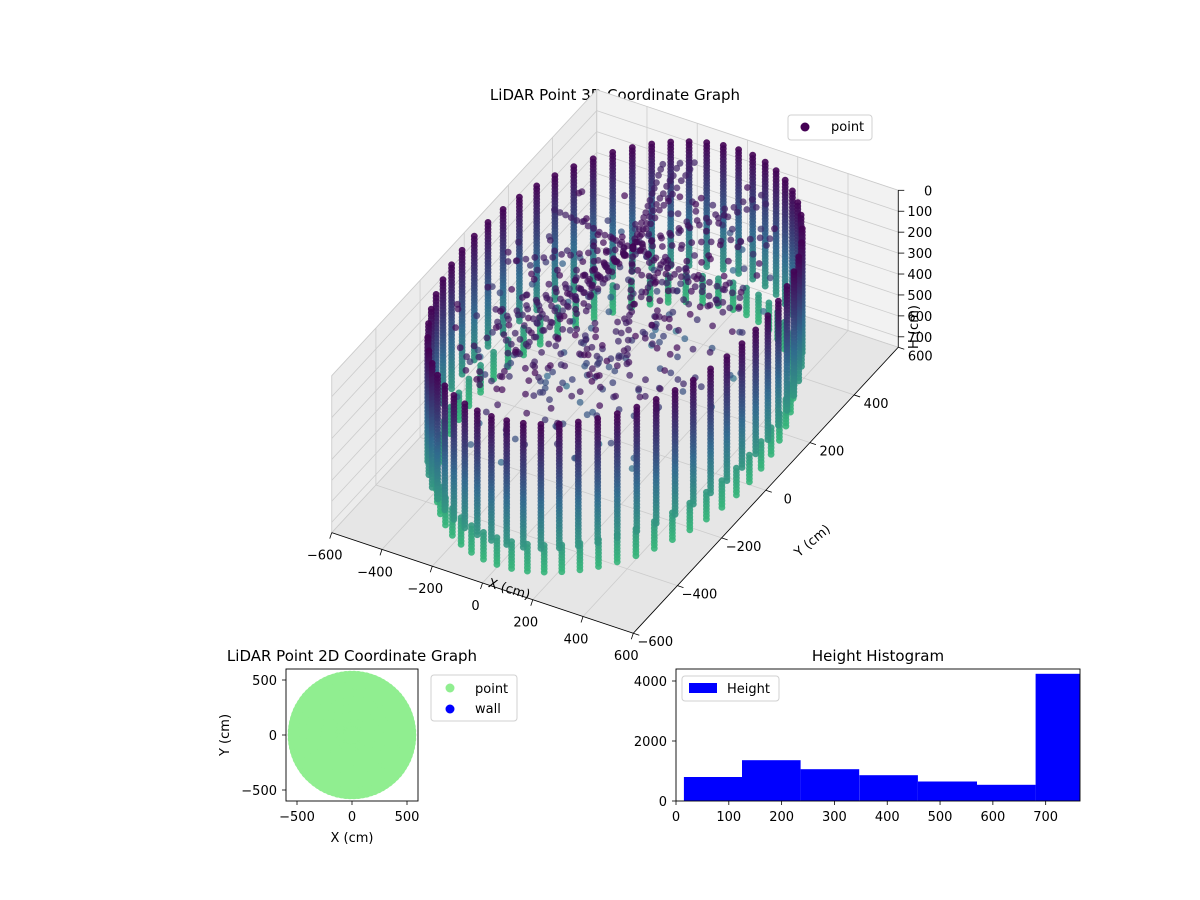 This screenshot has width=1200, height=900. Describe the element at coordinates (992, 817) in the screenshot. I see `hist-x-tick-label: 600` at that location.